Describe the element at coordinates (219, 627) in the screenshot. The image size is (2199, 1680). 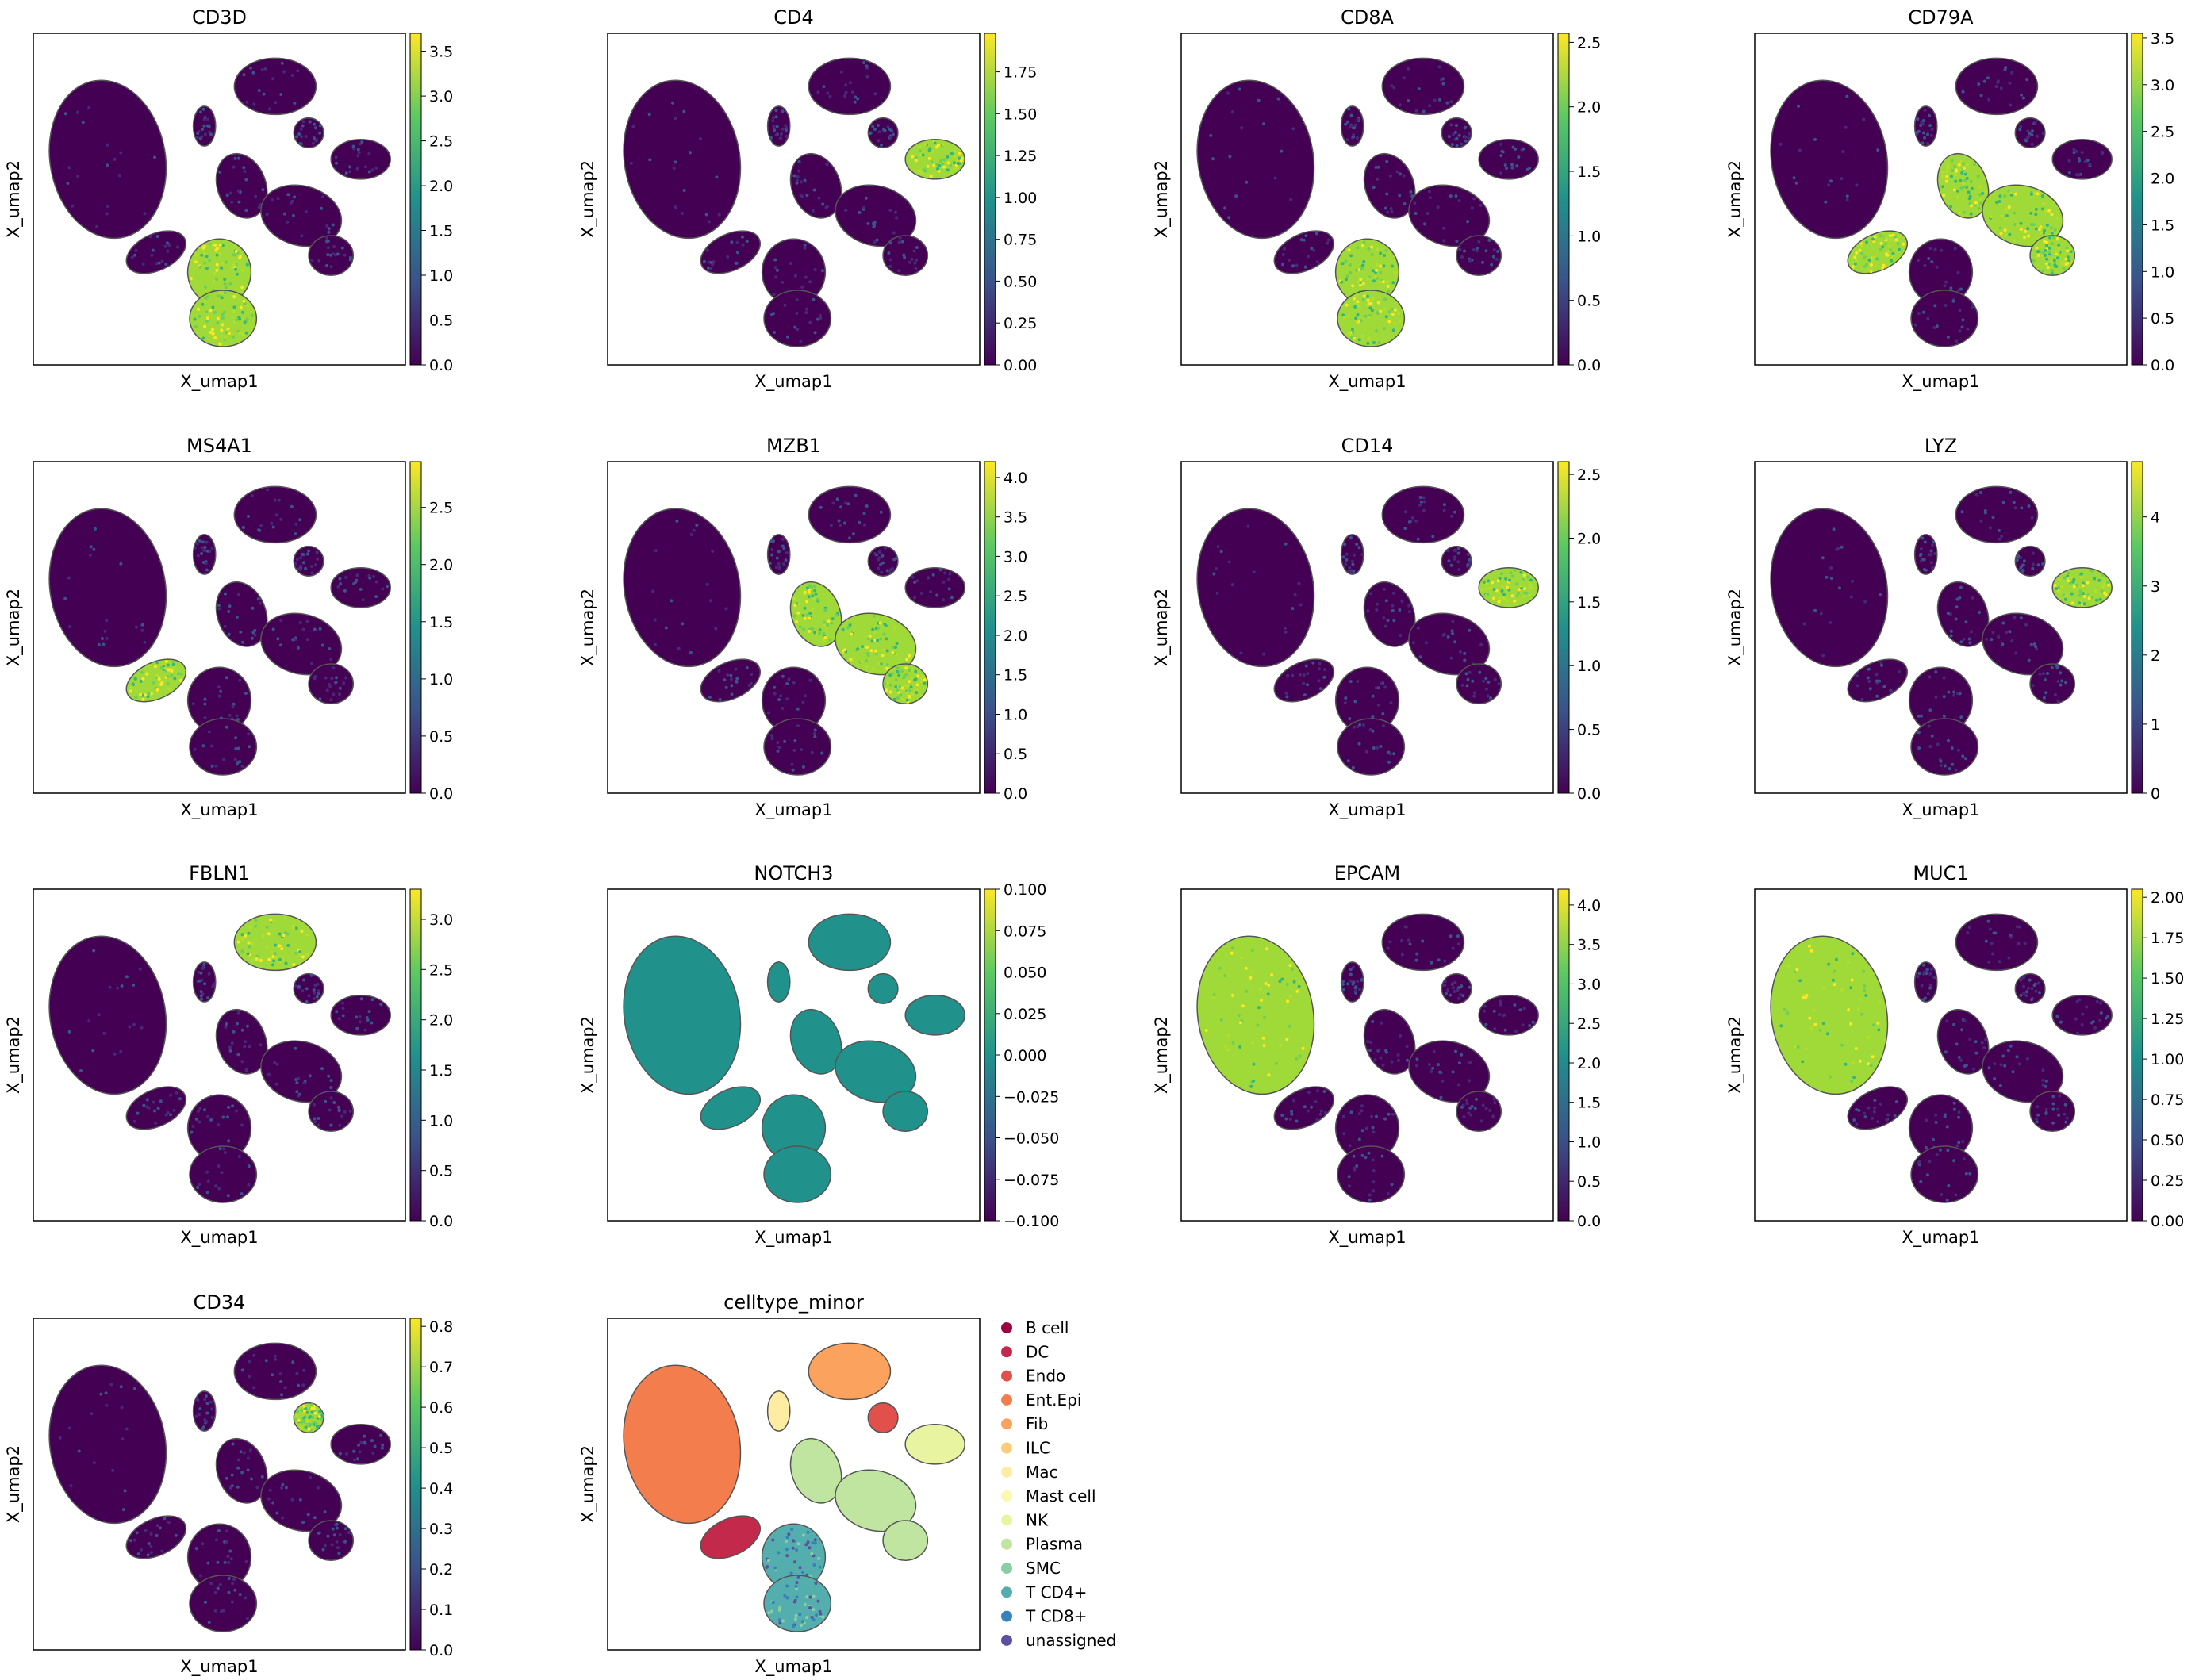
I see `plot-frame` at that location.